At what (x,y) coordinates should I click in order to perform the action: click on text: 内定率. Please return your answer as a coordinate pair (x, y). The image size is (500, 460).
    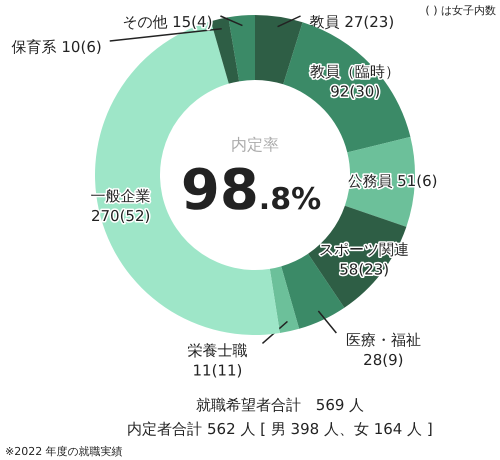
    Looking at the image, I should click on (255, 144).